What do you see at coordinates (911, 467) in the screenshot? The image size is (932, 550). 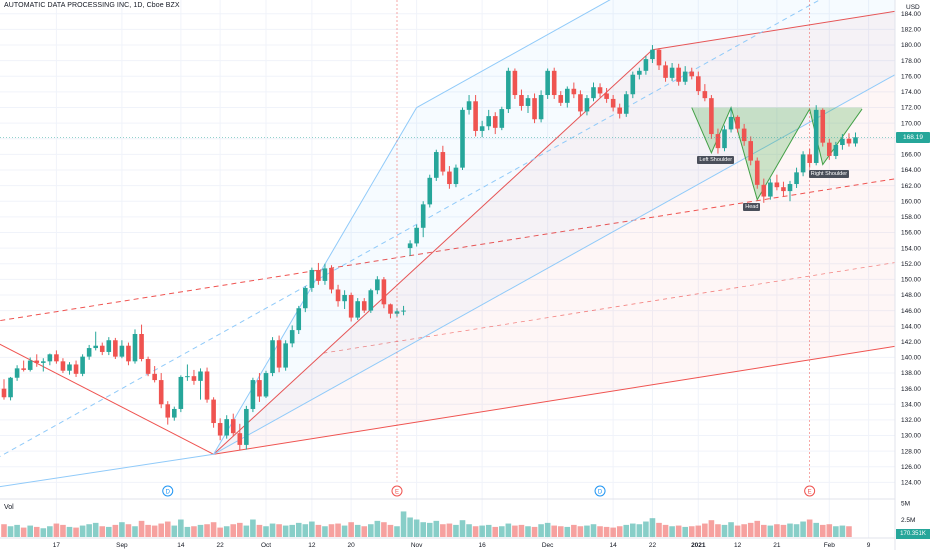 I see `price-tick-label: 126.00` at bounding box center [911, 467].